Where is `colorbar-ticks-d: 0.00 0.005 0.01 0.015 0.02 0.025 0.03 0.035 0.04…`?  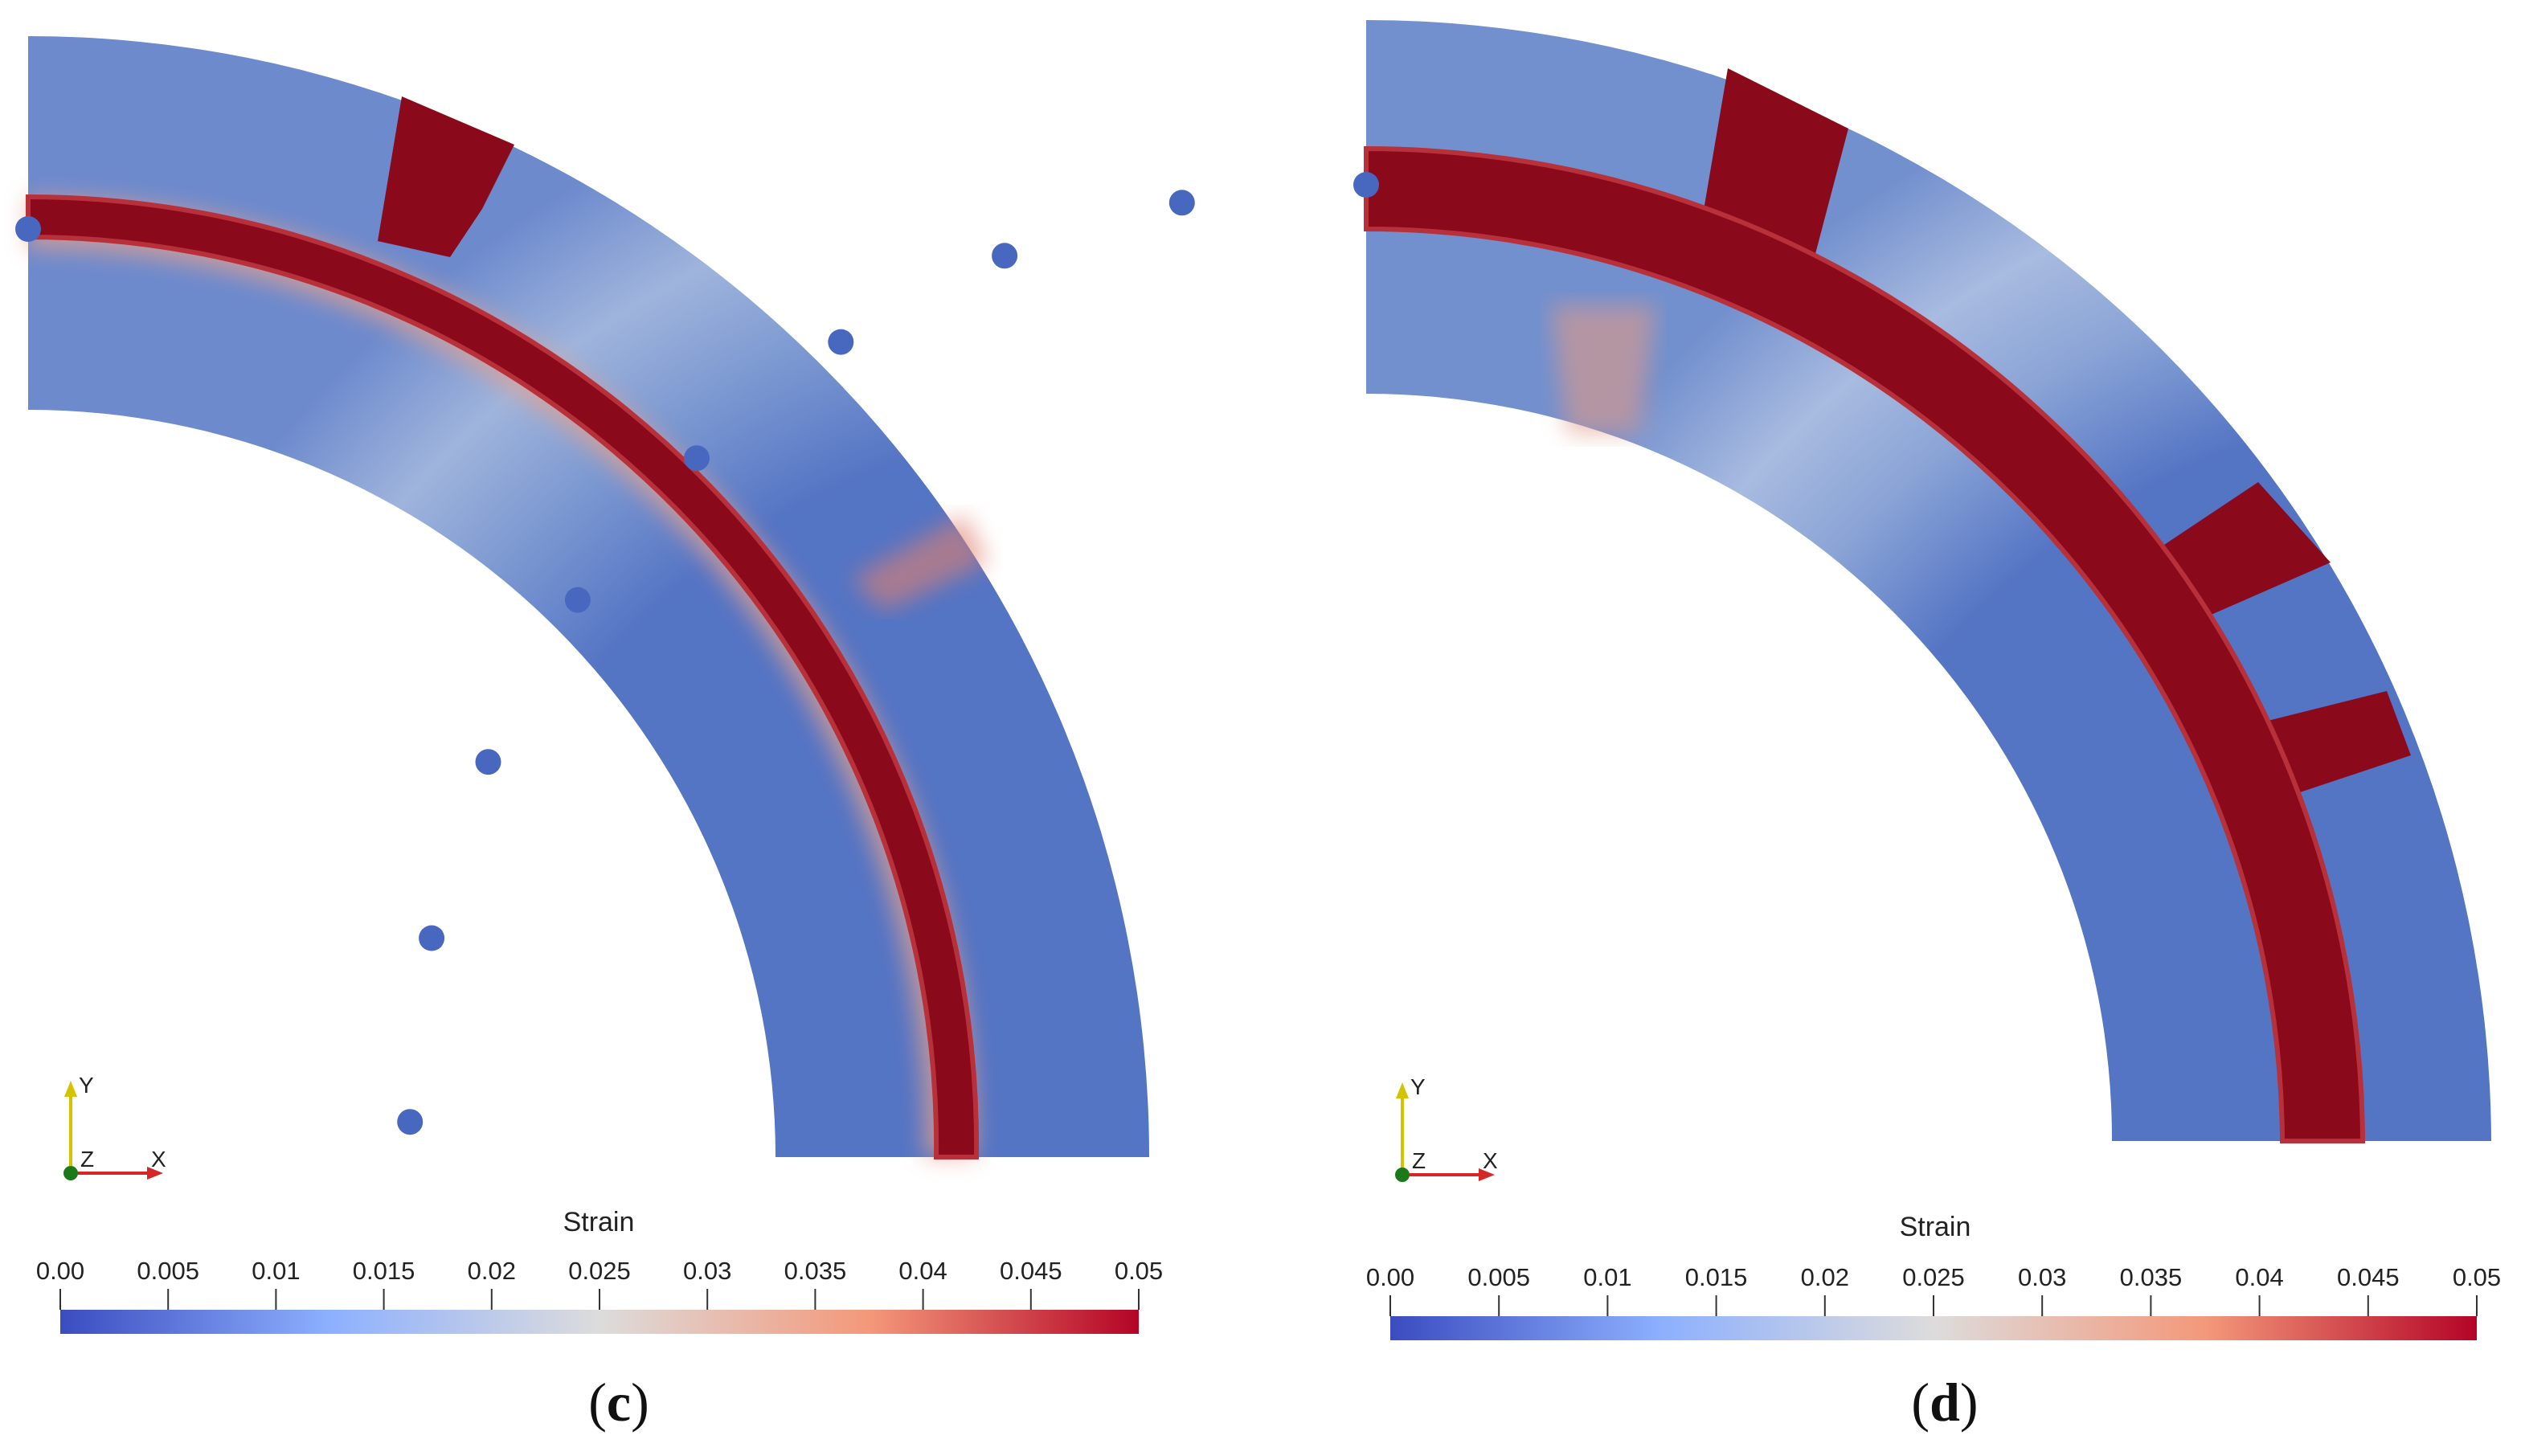
colorbar-ticks-d: 0.00 0.005 0.01 0.015 0.02 0.025 0.03 0.035 0.04… is located at coordinates (1934, 1289).